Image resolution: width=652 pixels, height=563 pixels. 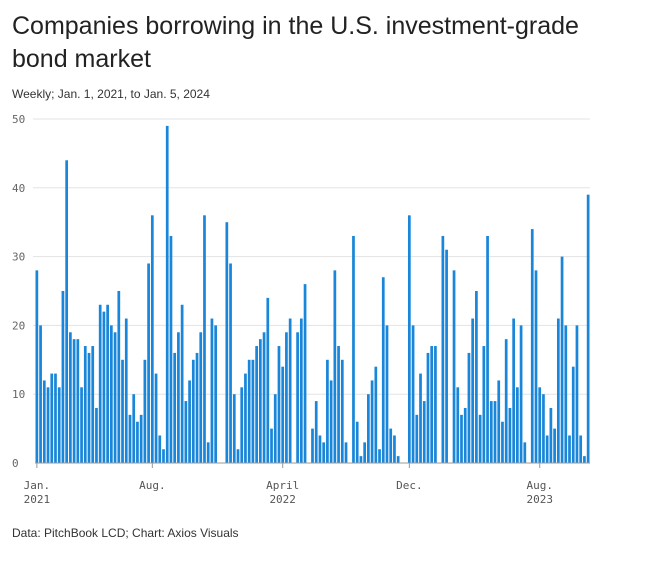 I want to click on y-tick-label: 50, so click(x=18, y=119).